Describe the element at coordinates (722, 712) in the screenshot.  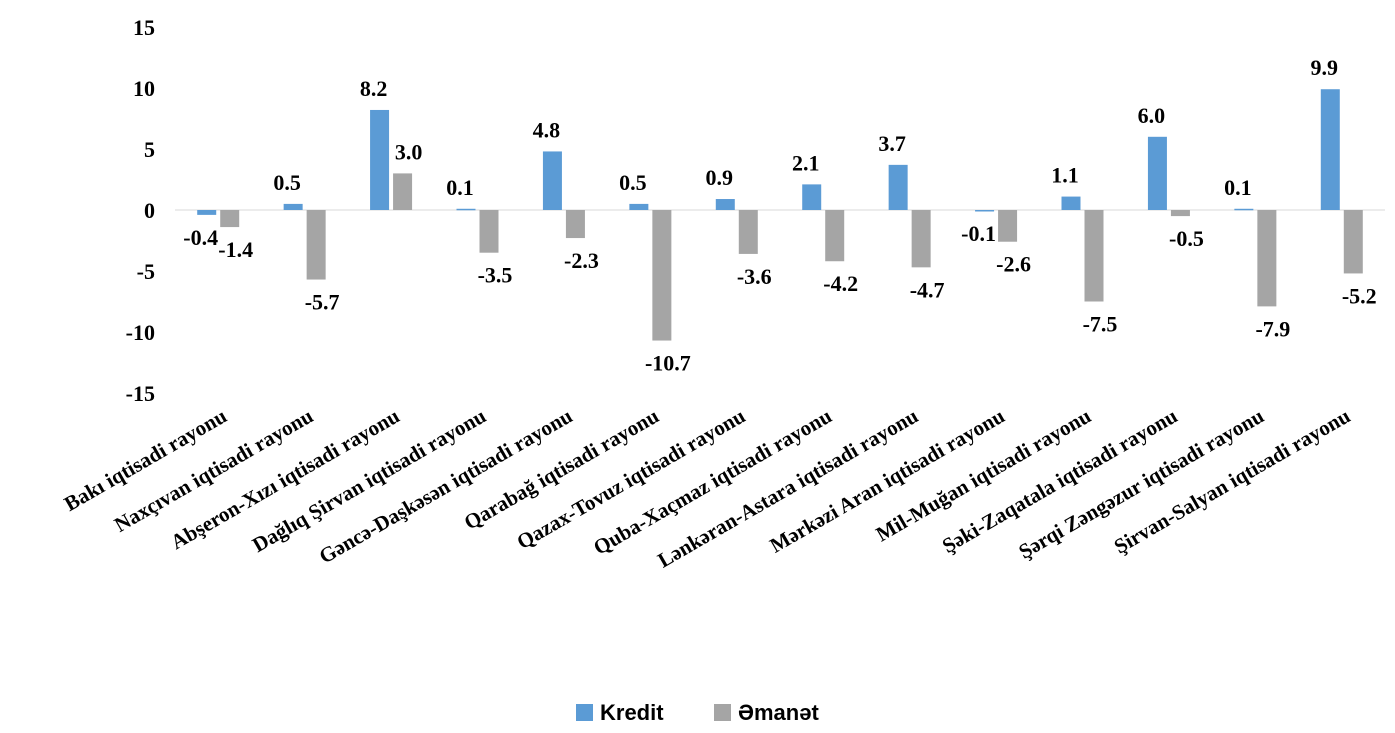
I see `legend-swatch-emanet` at that location.